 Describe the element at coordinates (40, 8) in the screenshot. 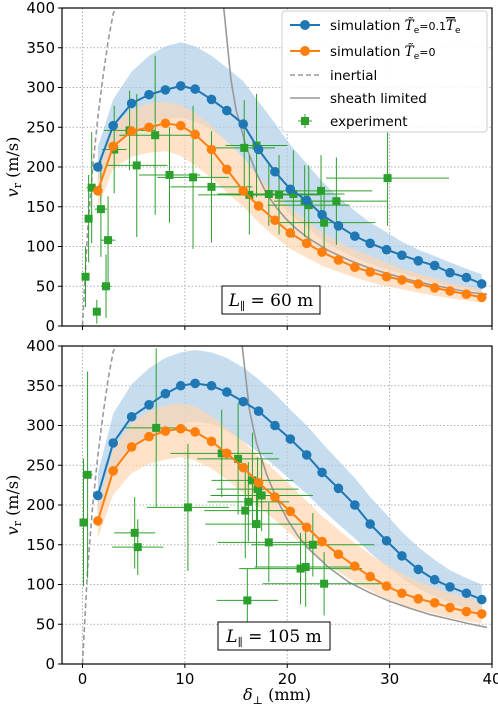

I see `y-tick-label: 400` at that location.